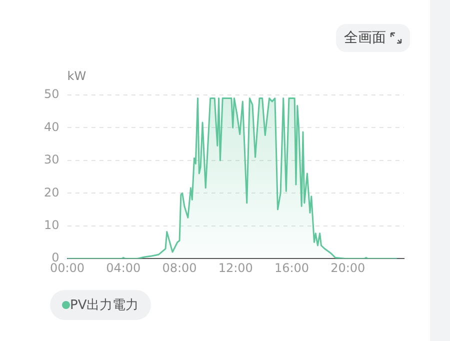  Describe the element at coordinates (292, 267) in the screenshot. I see `x-tick-label: 16:00` at that location.